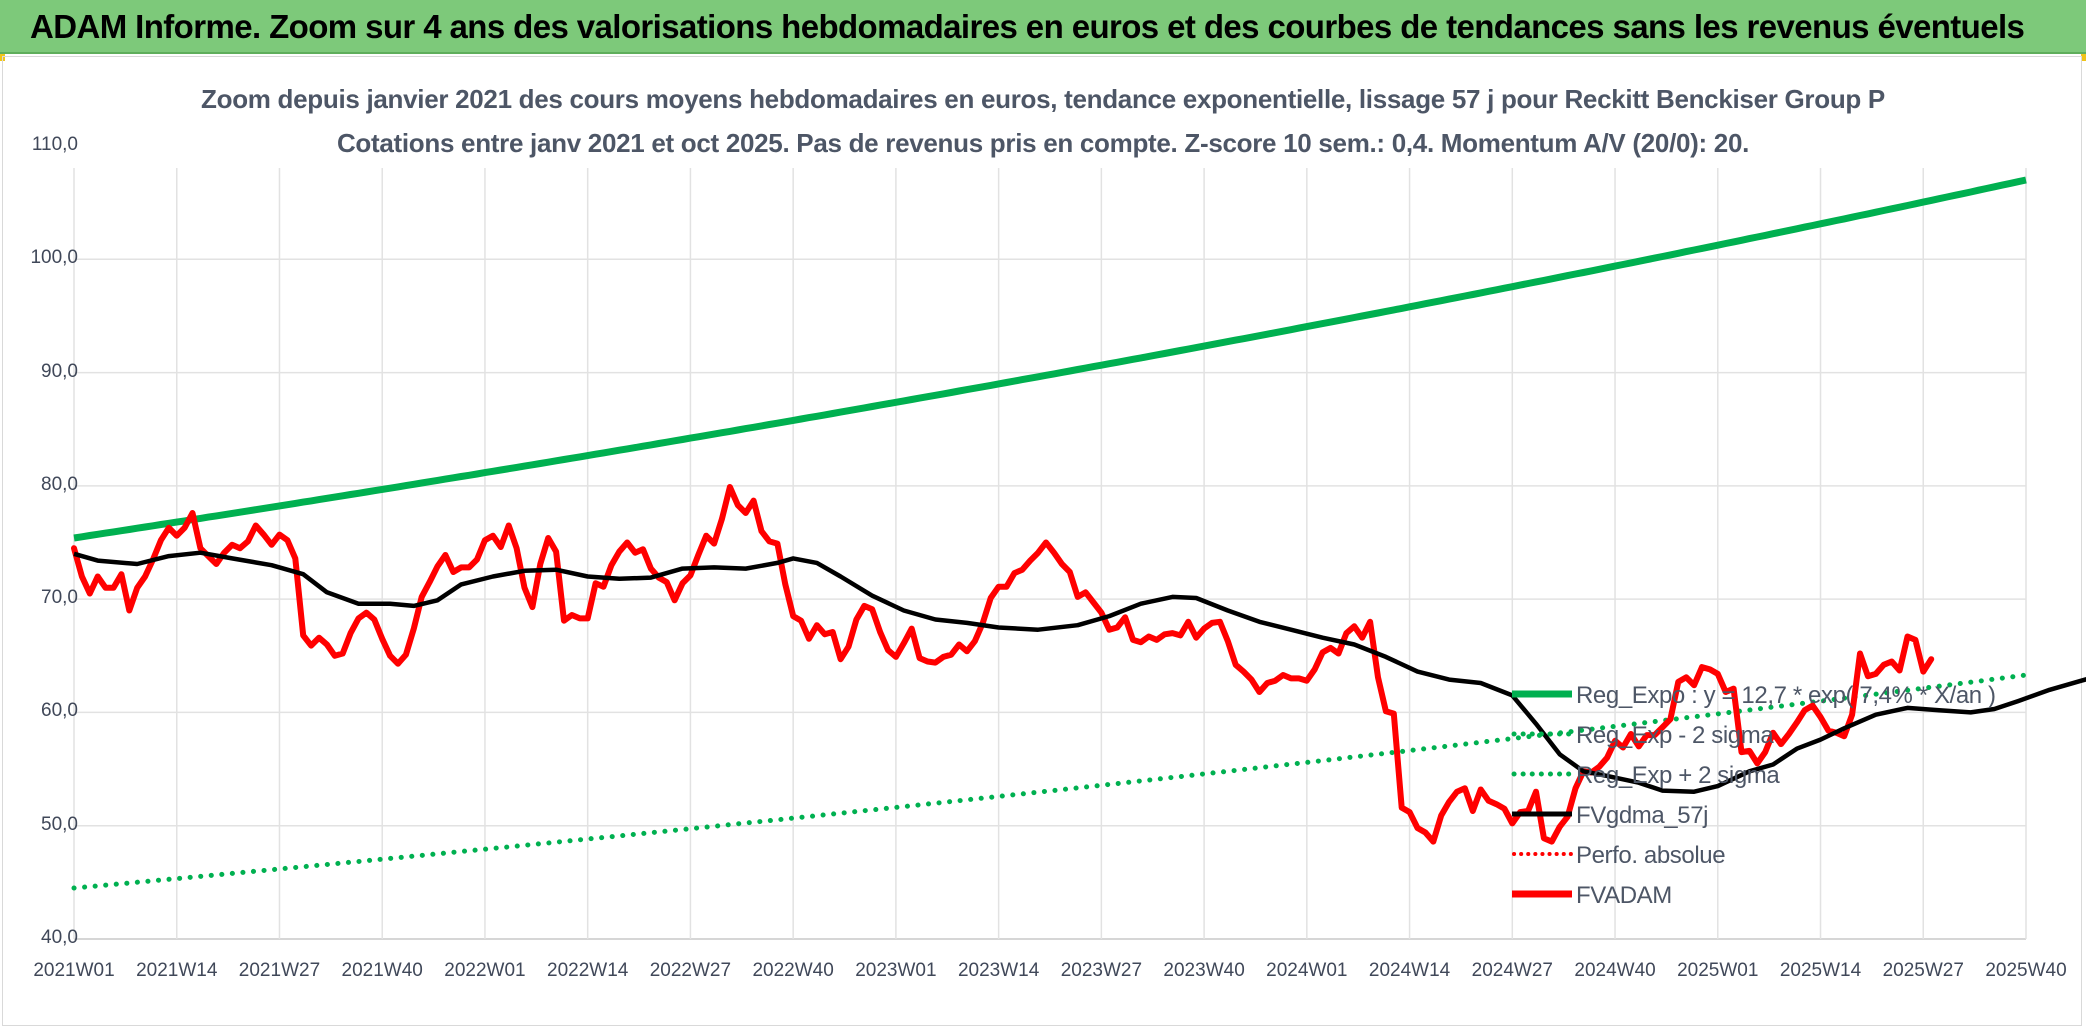  I want to click on x-tick-label: 2025W14, so click(1820, 970).